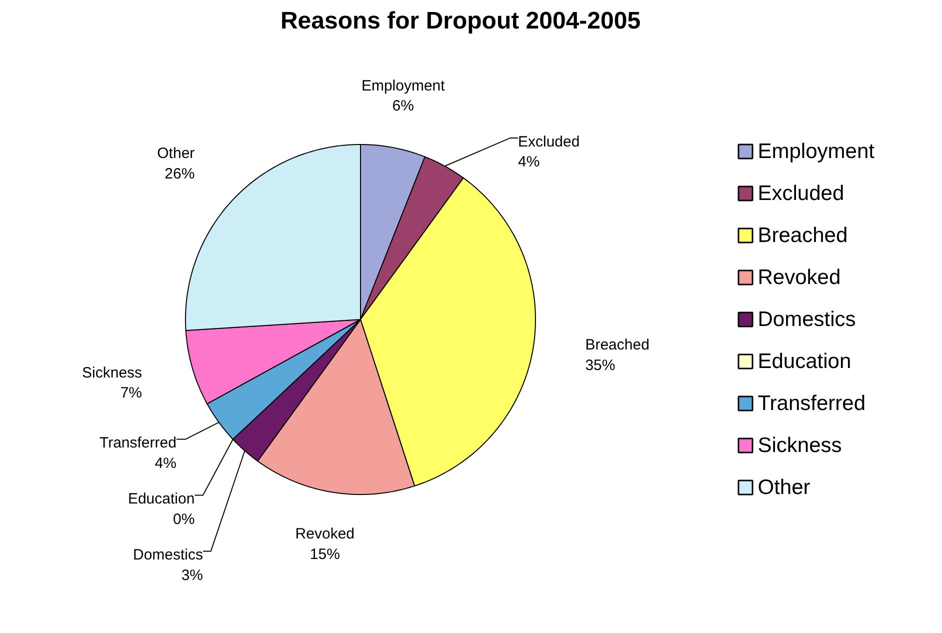 The height and width of the screenshot is (633, 942). Describe the element at coordinates (807, 319) in the screenshot. I see `legend-label: Domestics` at that location.